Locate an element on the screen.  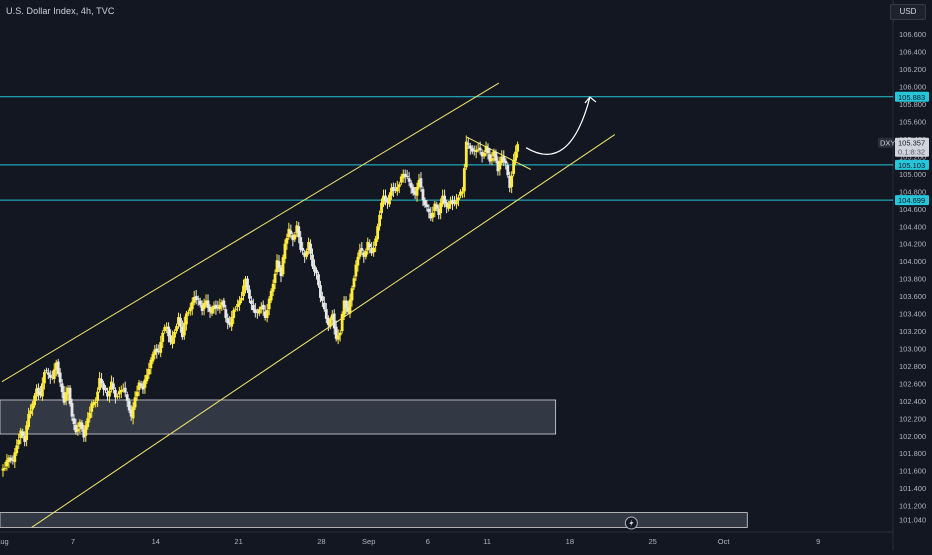
price-tick-label: 101.200 is located at coordinates (912, 506).